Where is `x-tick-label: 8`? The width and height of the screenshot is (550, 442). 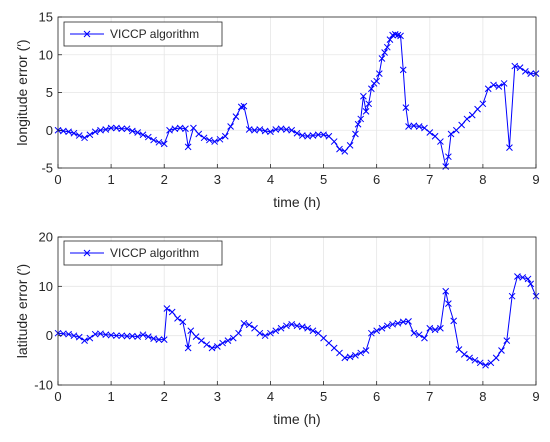 x-tick-label: 8 is located at coordinates (482, 396).